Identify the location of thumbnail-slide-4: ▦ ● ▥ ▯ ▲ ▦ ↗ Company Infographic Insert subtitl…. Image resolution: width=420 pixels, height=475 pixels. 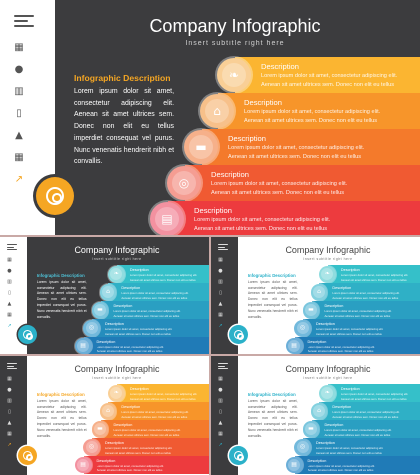
(315, 415).